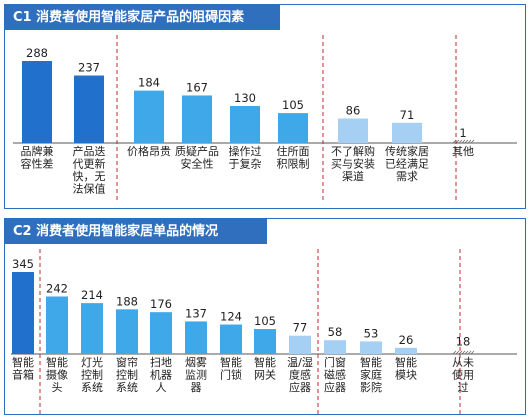  What do you see at coordinates (293, 164) in the screenshot?
I see `category-label: 积限制` at bounding box center [293, 164].